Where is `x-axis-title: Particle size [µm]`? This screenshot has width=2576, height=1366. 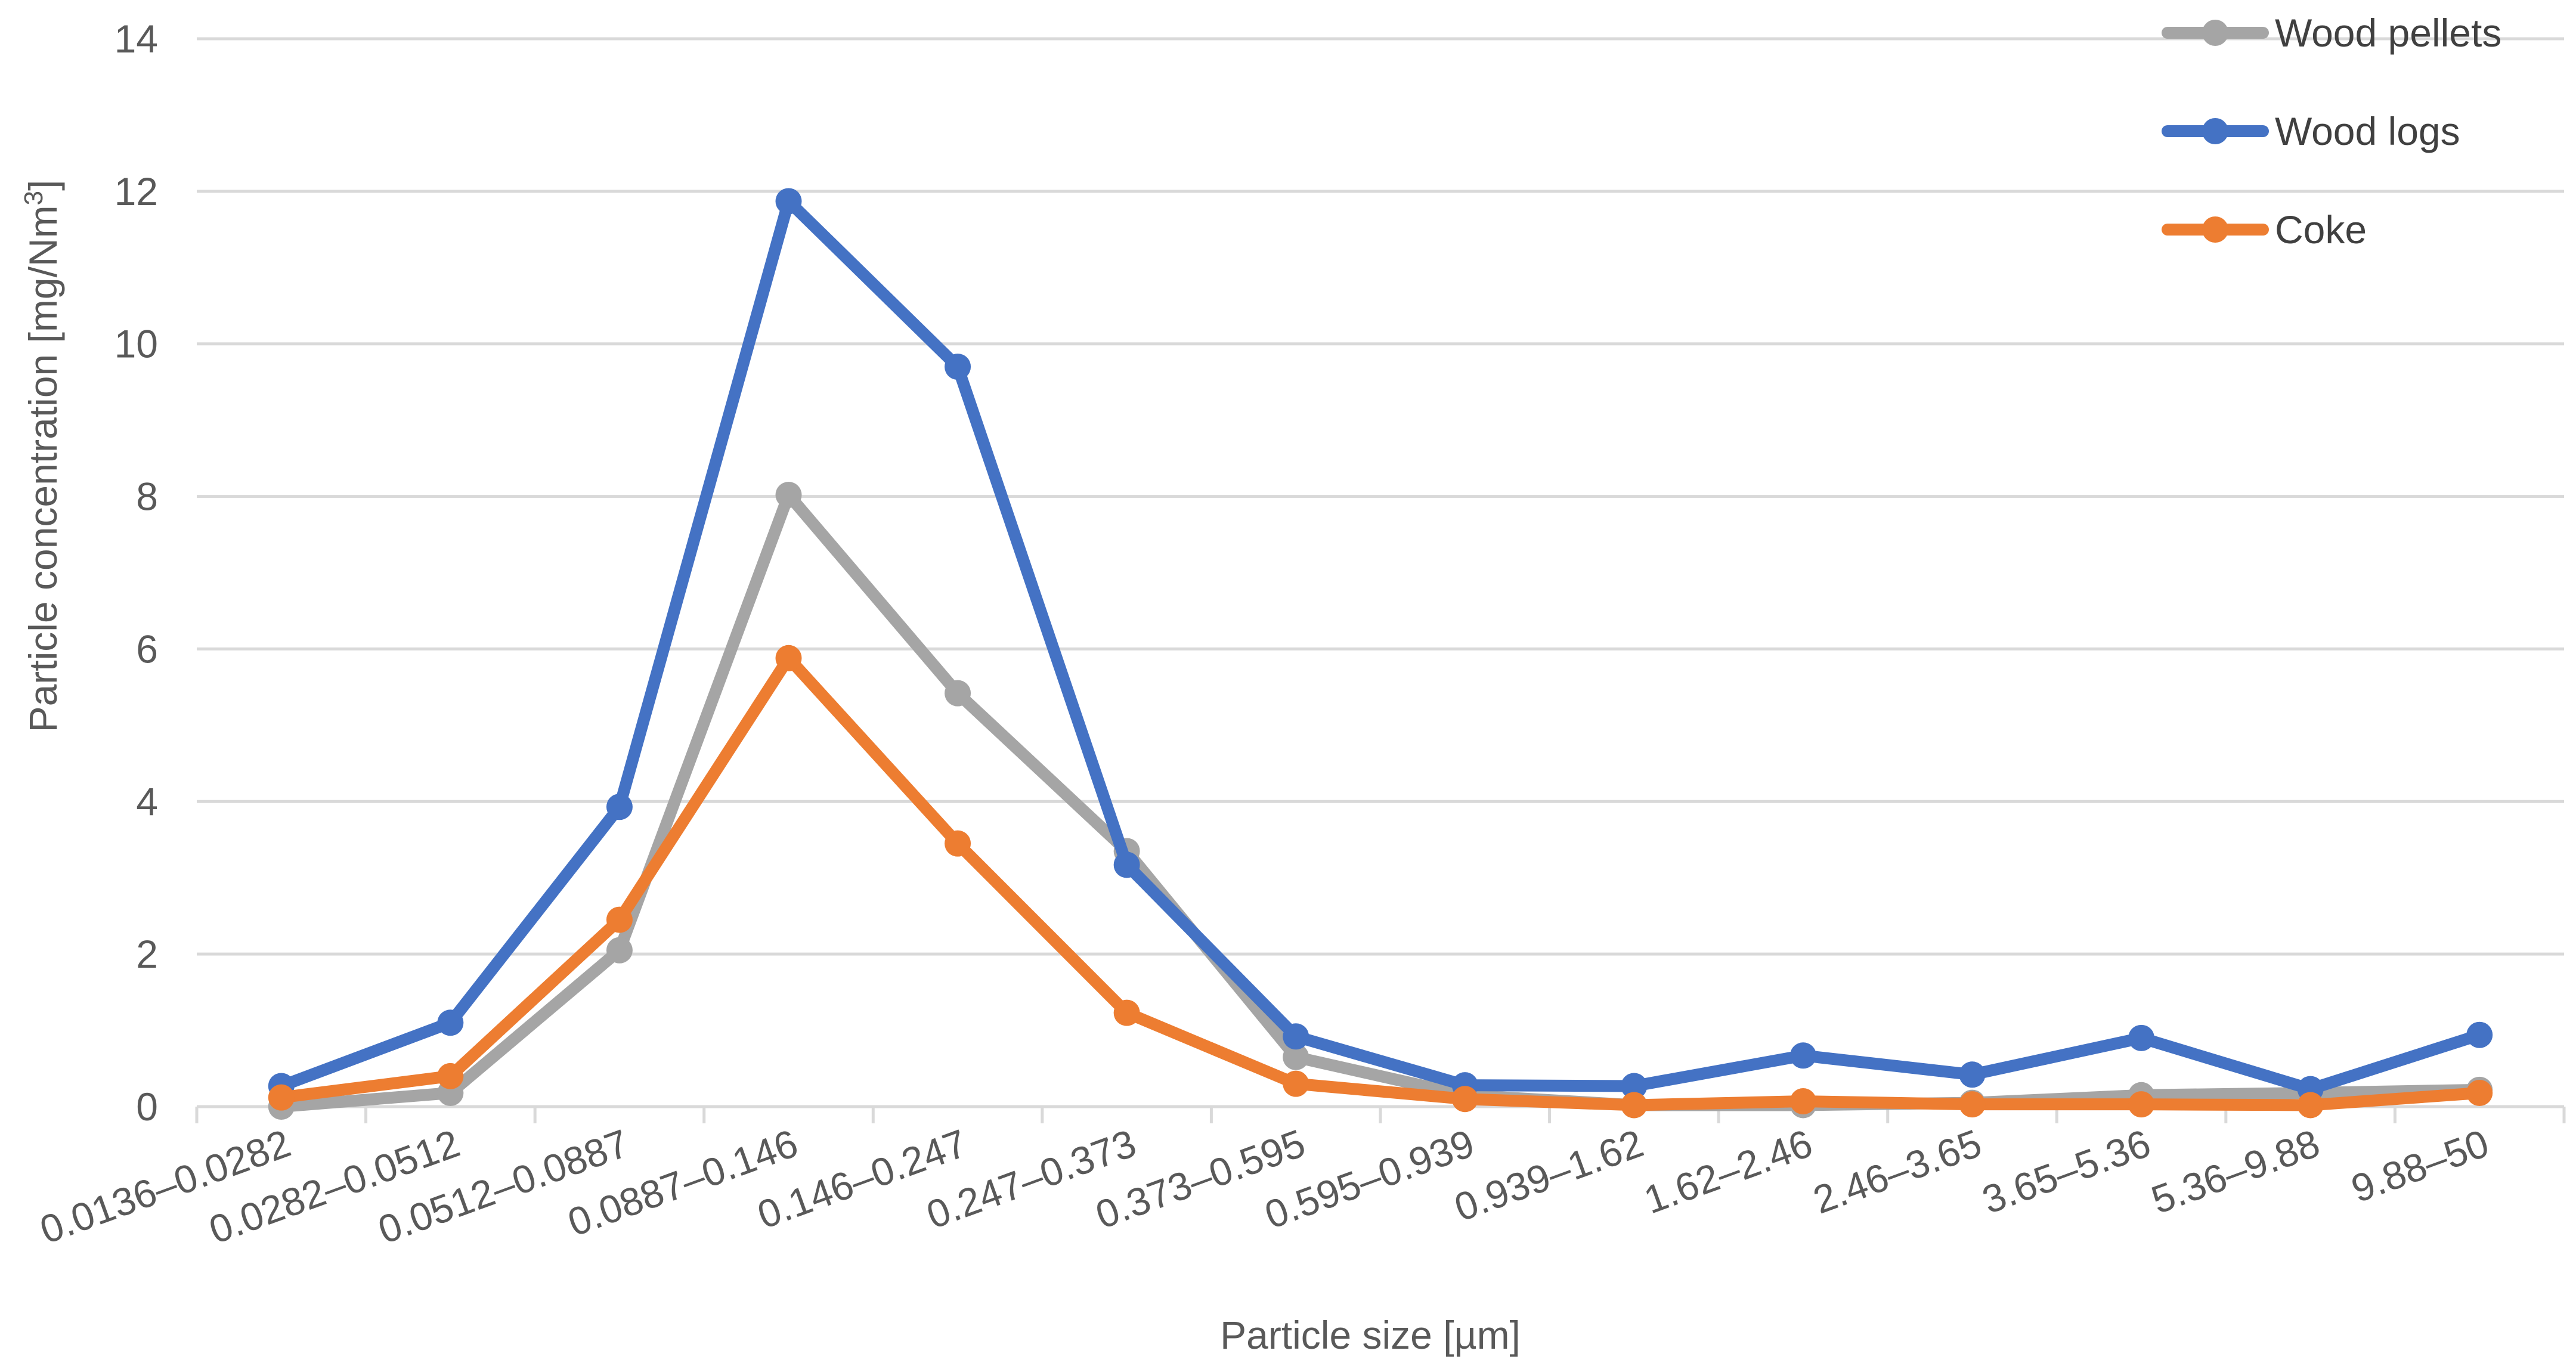
x-axis-title: Particle size [µm] is located at coordinates (1371, 1335).